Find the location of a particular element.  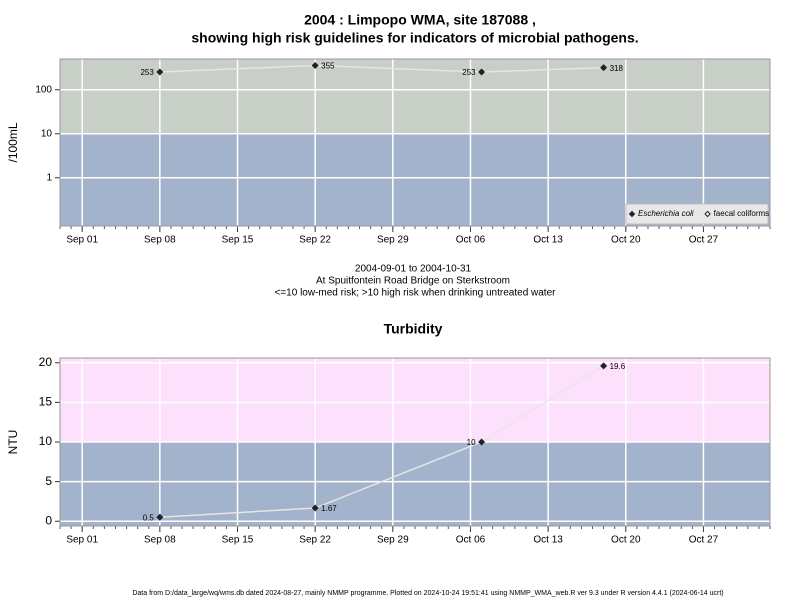

legend-label: Escherichia coli is located at coordinates (666, 213).